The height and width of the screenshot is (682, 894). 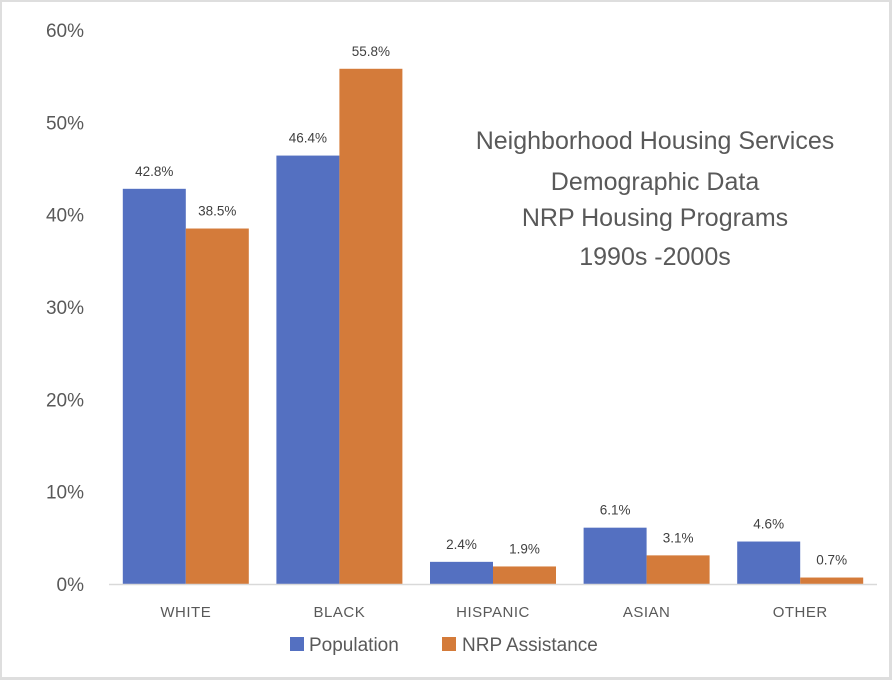 I want to click on y-tick-label: 20%, so click(x=65, y=400).